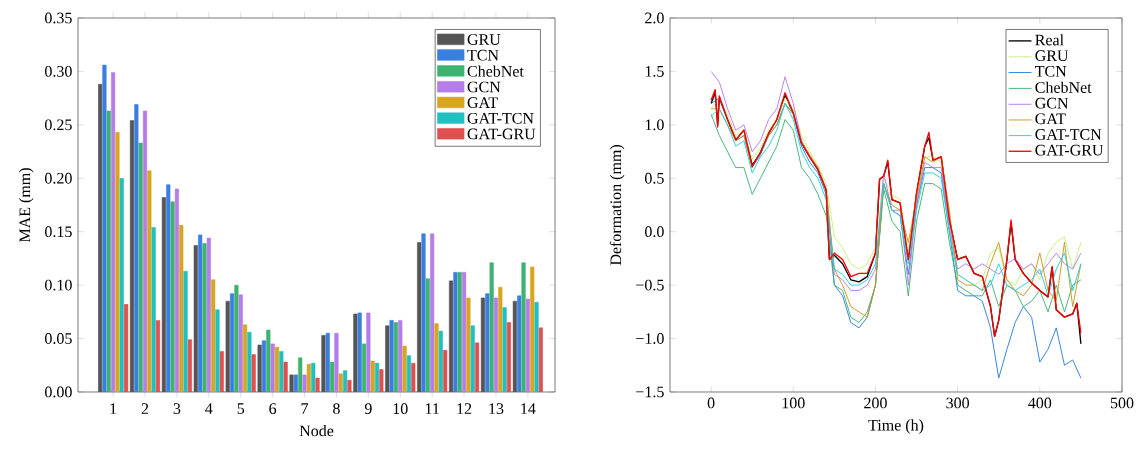 The width and height of the screenshot is (1146, 452). I want to click on x-tick-label: 13, so click(496, 409).